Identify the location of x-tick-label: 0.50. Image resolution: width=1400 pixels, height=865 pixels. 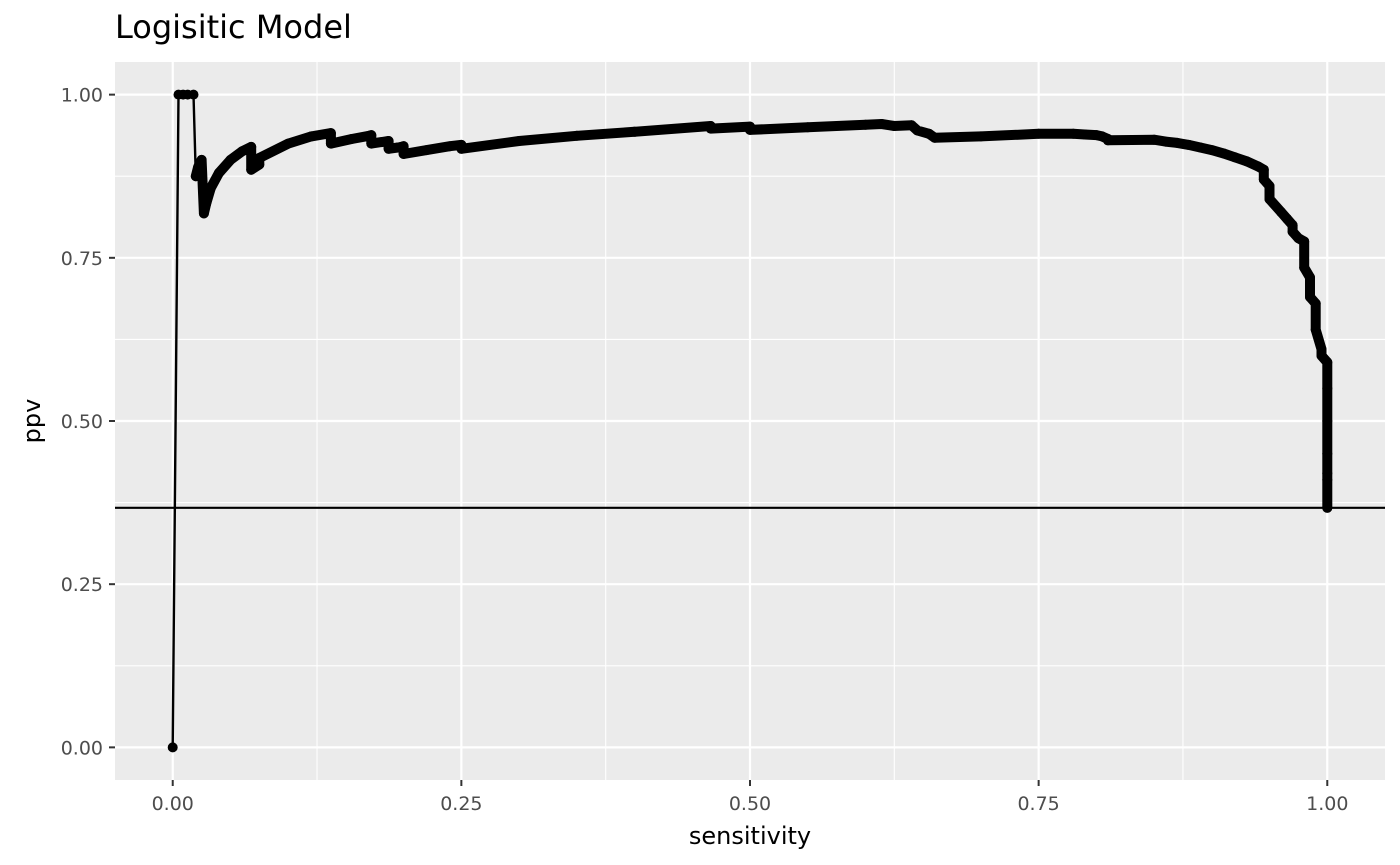
(750, 804).